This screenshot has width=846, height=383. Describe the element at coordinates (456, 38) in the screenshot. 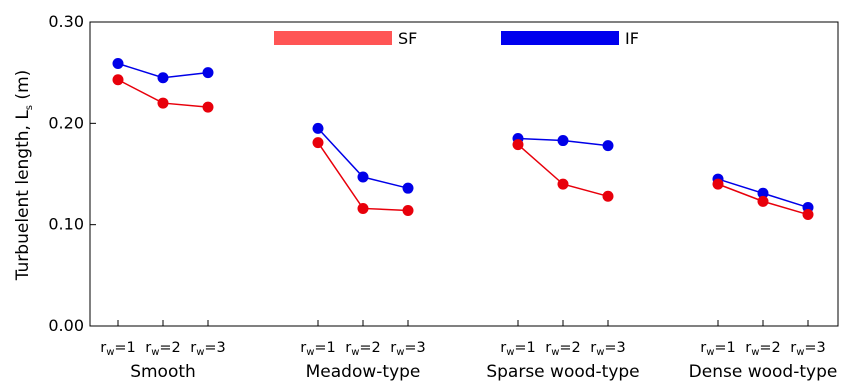

I see `legend: SF IF` at that location.